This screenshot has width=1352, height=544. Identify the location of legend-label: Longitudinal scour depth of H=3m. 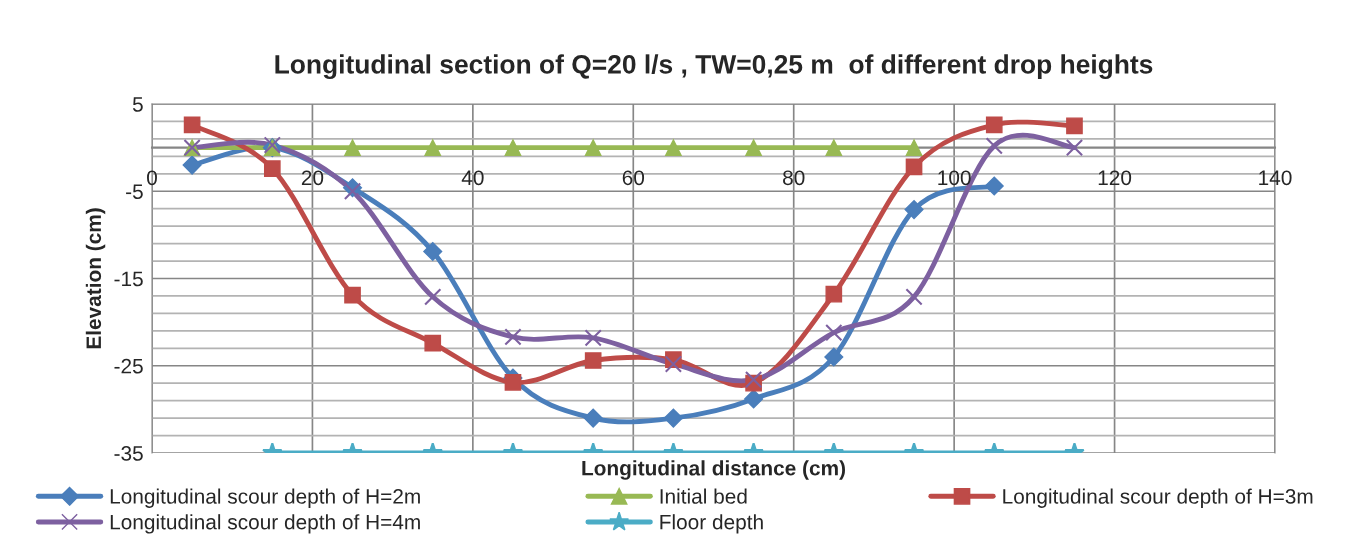
(1158, 498).